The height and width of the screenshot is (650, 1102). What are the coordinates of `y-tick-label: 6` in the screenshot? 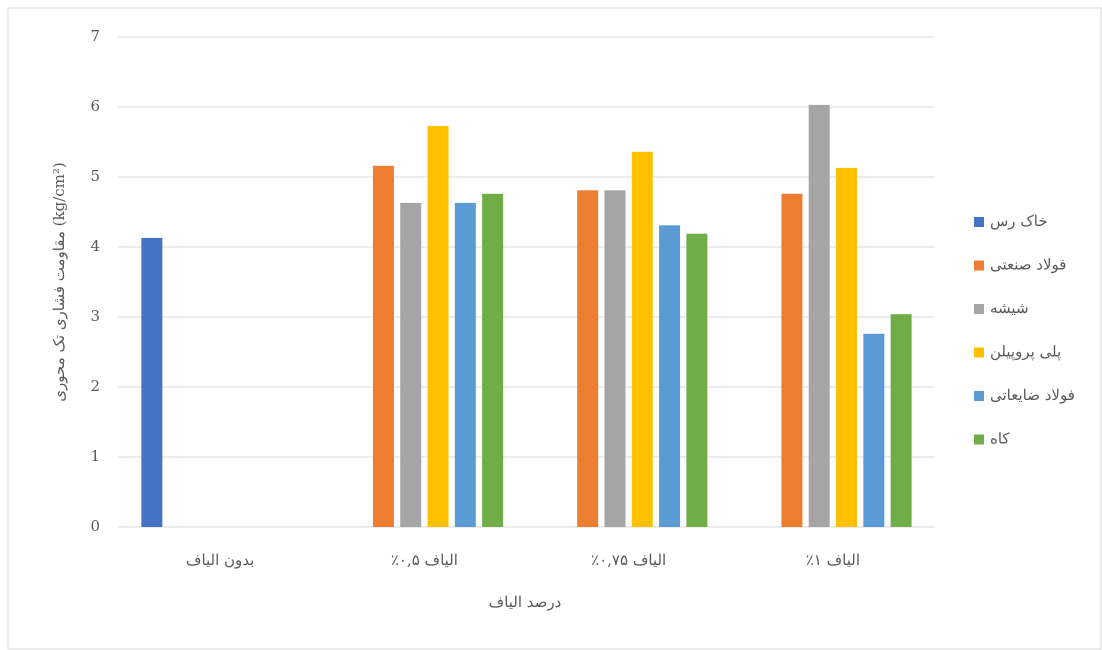 It's located at (95, 106).